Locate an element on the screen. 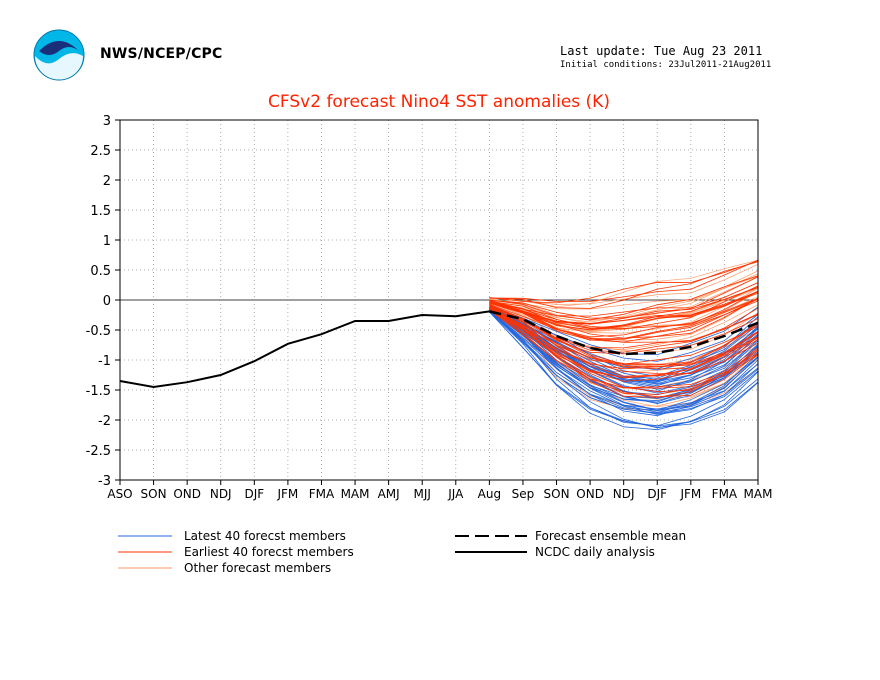  ensemble-mean-line is located at coordinates (624, 333).